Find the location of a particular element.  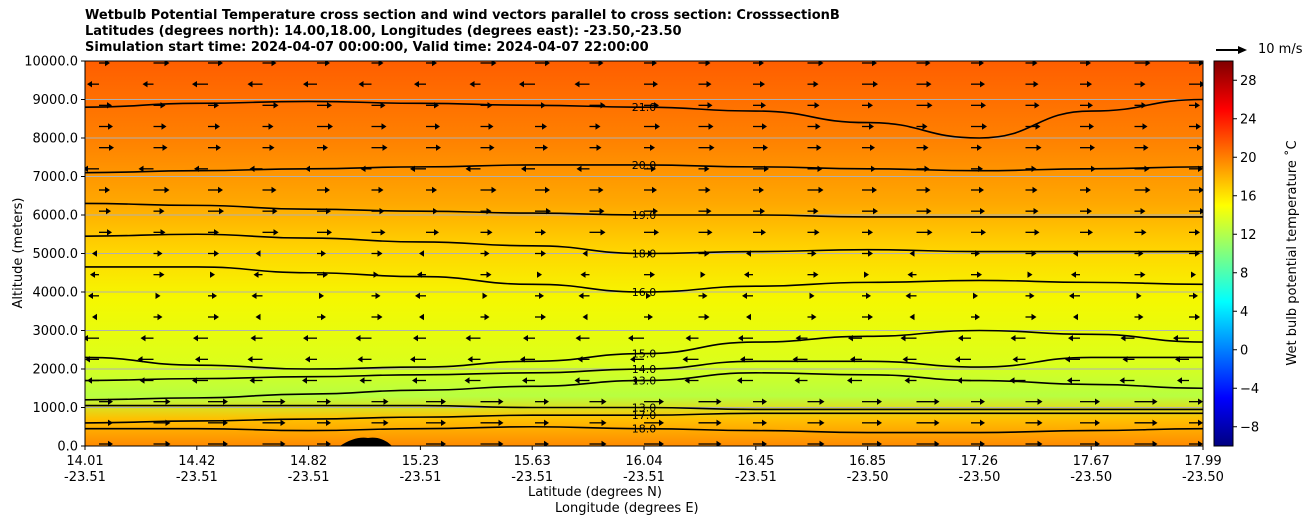

terrain is located at coordinates (366, 441).